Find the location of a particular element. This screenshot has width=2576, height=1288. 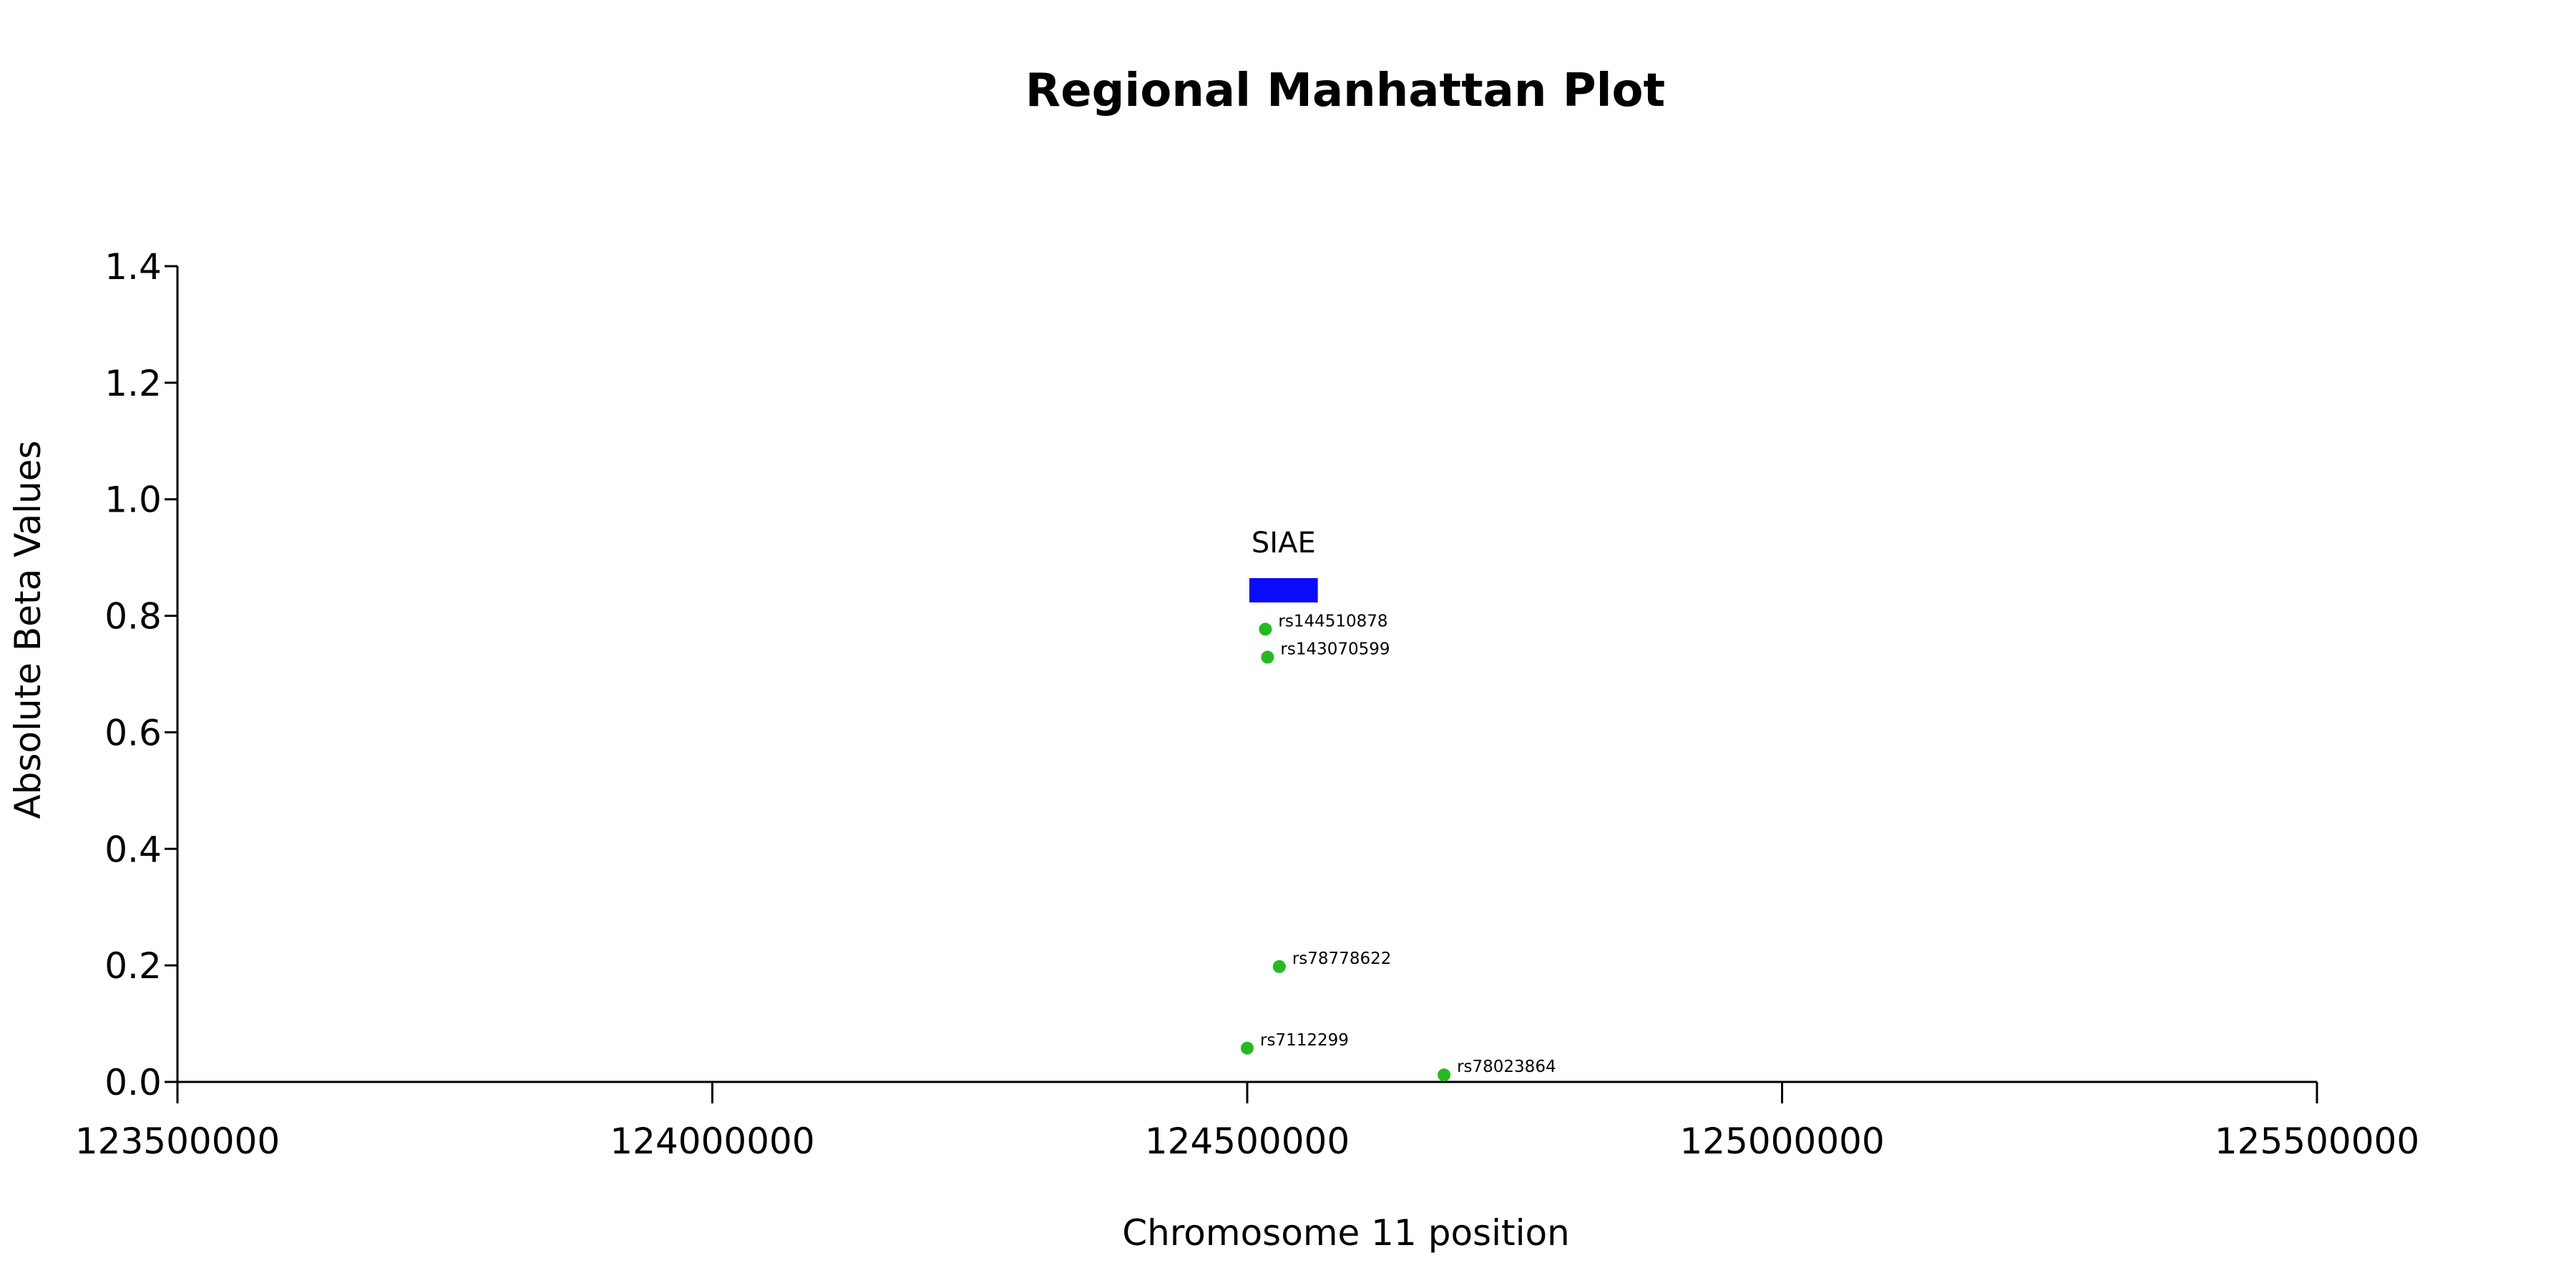

y-tick-label: 0.6 is located at coordinates (133, 732).